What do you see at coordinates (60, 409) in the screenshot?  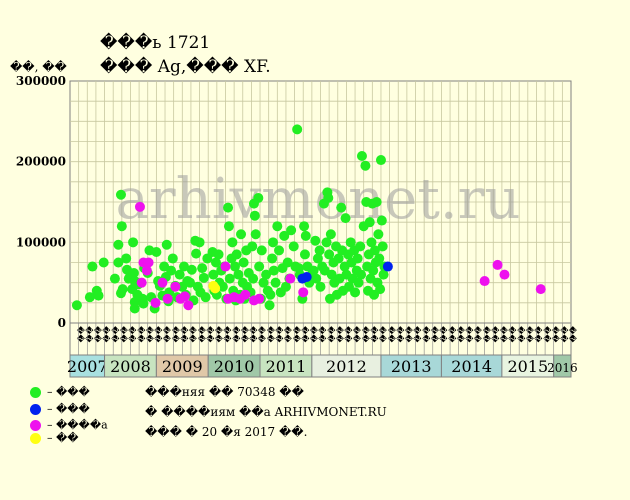 I see `legend-item-blue: – ���` at bounding box center [60, 409].